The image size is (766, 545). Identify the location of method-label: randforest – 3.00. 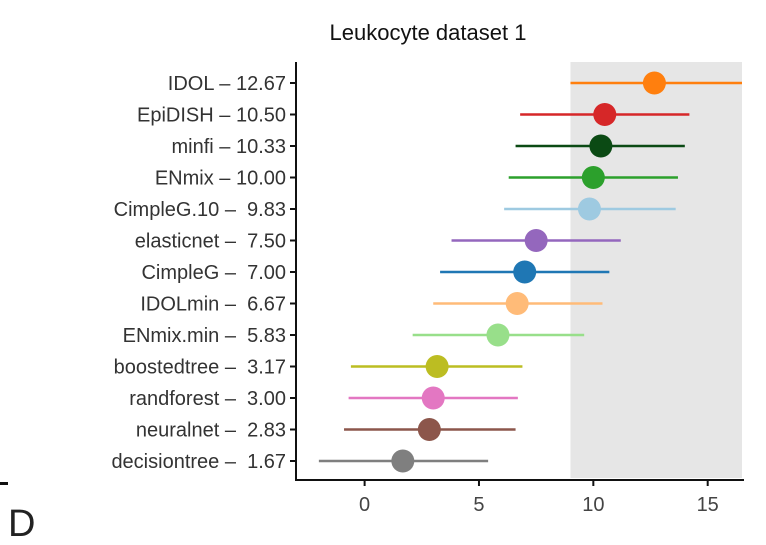
(207, 399).